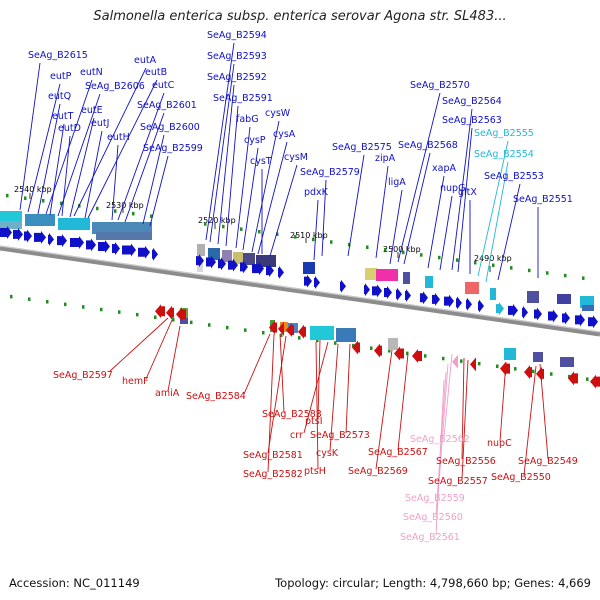  Describe the element at coordinates (378, 471) in the screenshot. I see `gene-label: SeAg_B2569` at that location.